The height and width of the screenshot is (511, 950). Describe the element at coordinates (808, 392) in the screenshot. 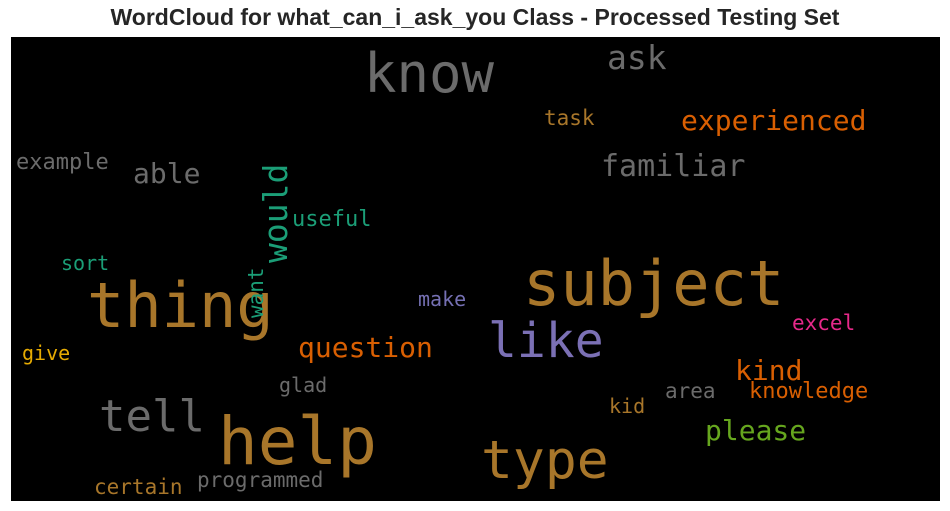

I see `word-knowledge: knowledge` at that location.